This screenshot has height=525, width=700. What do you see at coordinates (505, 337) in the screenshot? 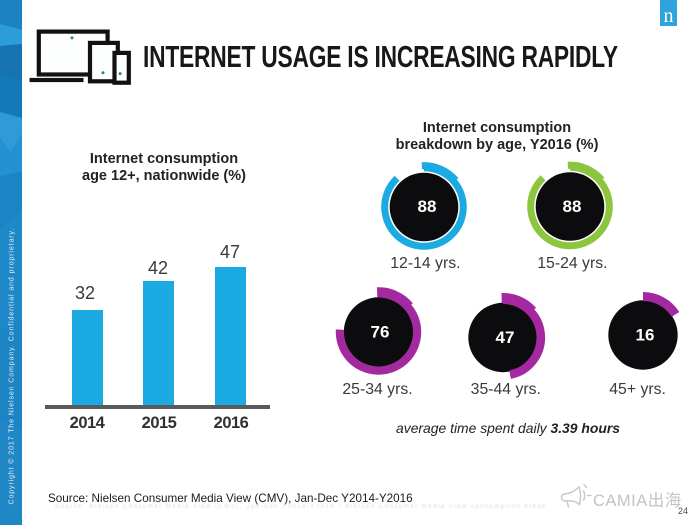
I see `svg-text: 47` at bounding box center [505, 337].